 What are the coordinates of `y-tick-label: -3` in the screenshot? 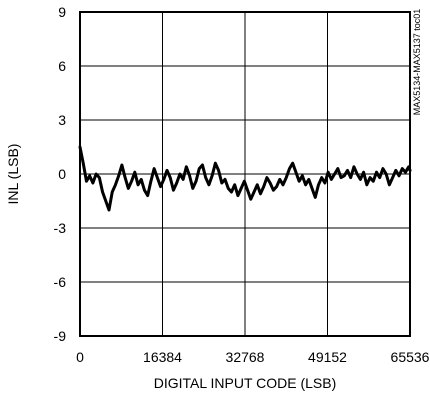 It's located at (60, 228).